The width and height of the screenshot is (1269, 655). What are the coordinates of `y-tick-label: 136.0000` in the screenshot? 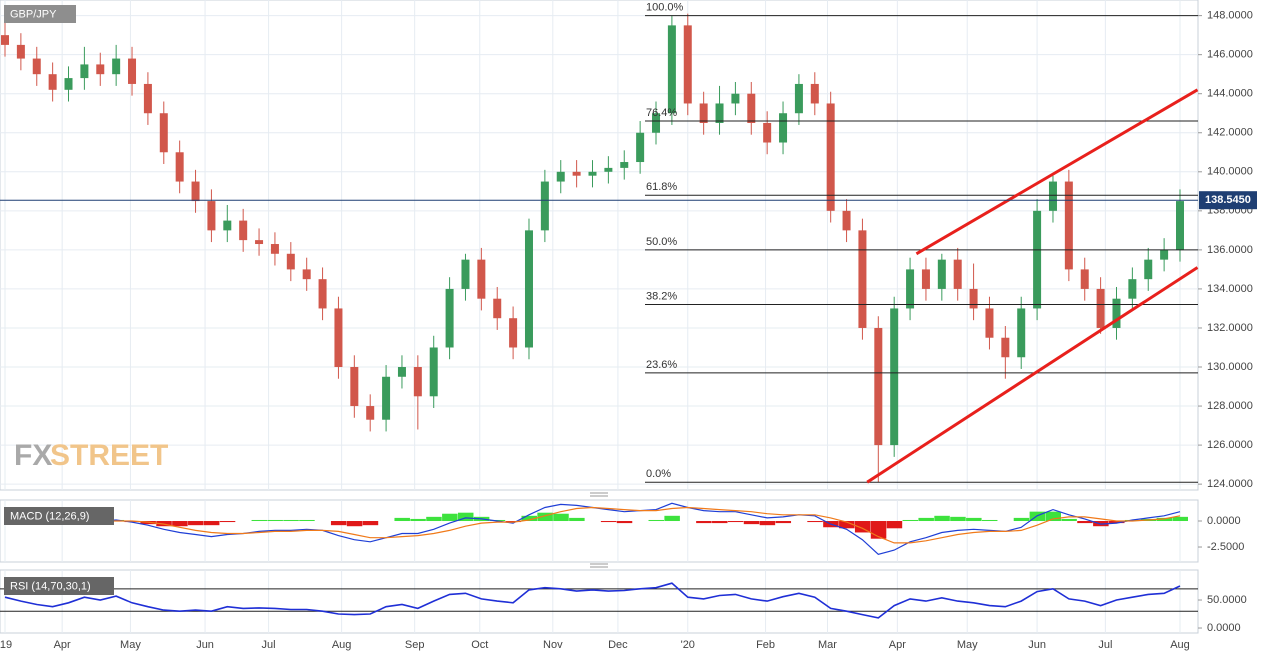 It's located at (1230, 250).